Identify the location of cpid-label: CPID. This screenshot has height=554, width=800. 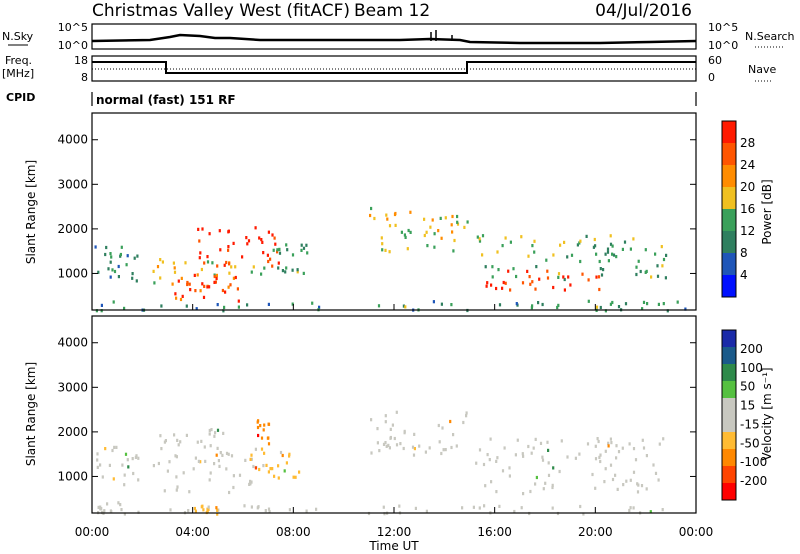
(20, 97).